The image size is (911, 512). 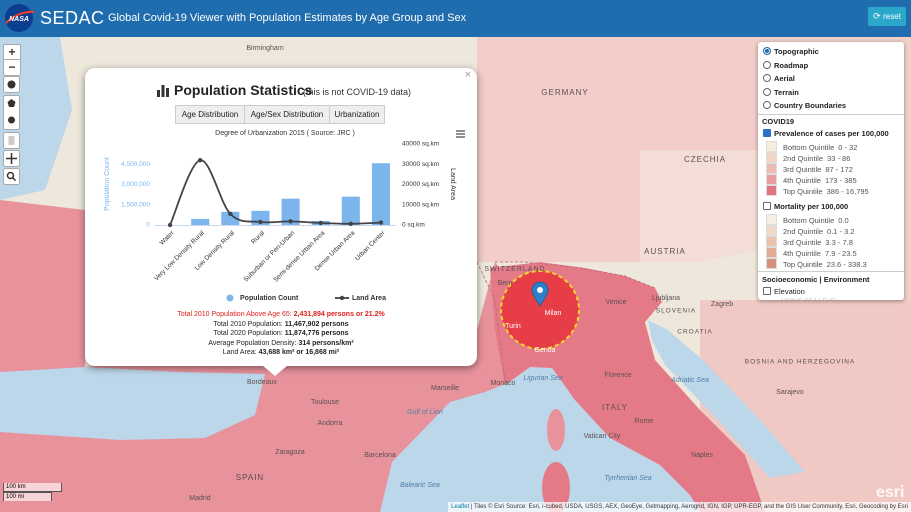 I want to click on brand: SEDAC, so click(x=72, y=18).